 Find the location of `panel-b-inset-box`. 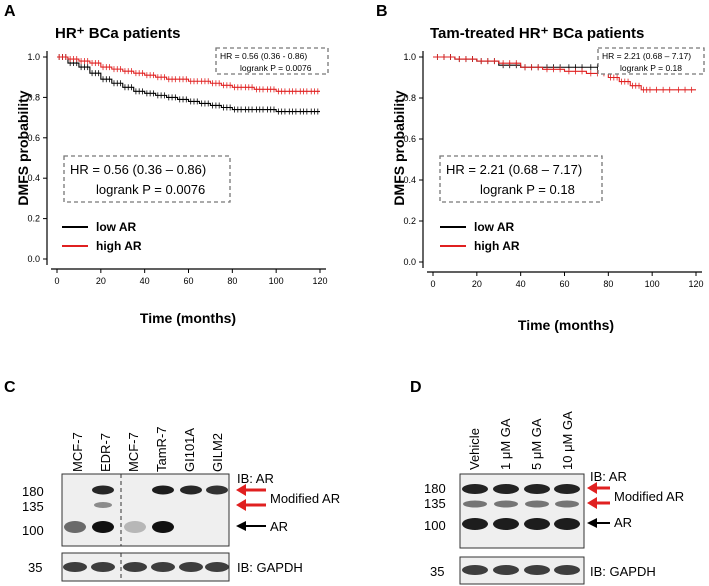

panel-b-inset-box is located at coordinates (651, 61).